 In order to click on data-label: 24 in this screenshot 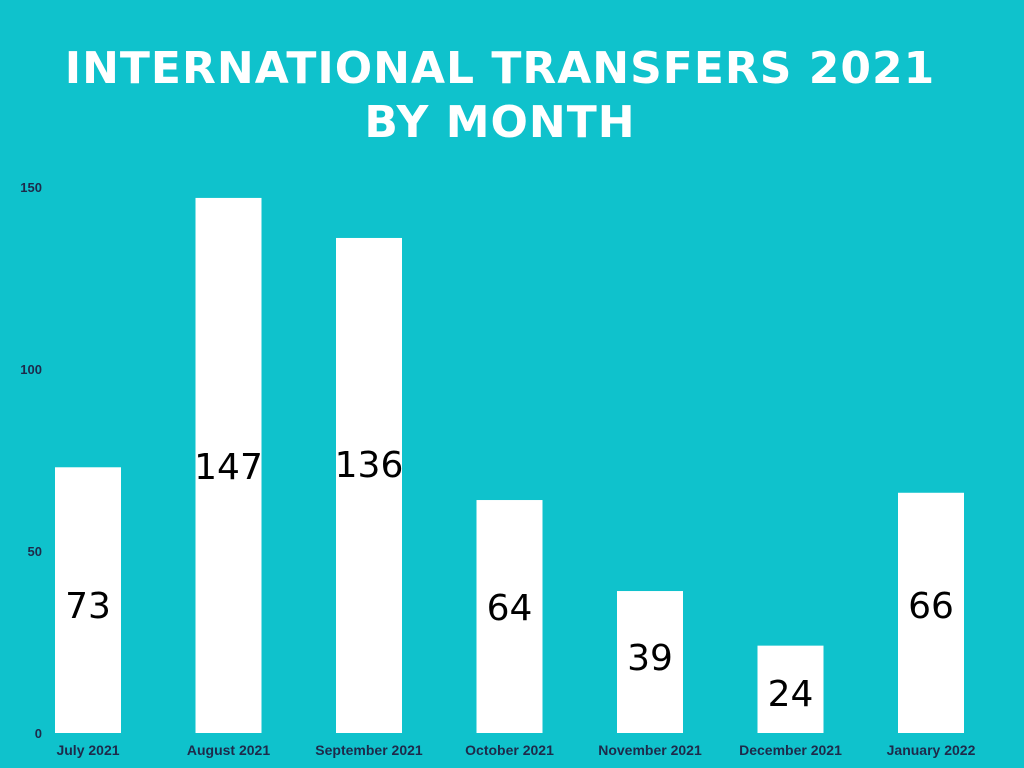, I will do `click(791, 694)`.